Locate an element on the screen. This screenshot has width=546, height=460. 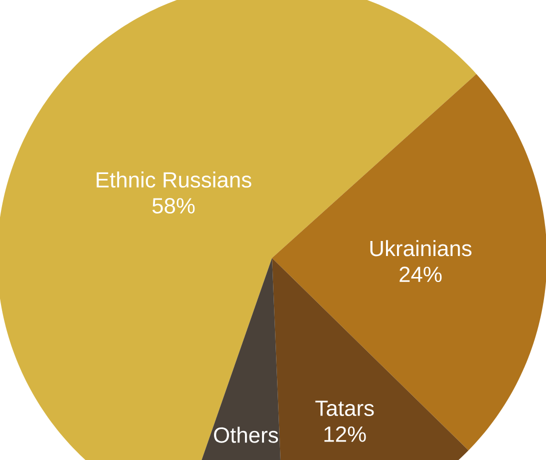
data-label: 58% is located at coordinates (173, 206).